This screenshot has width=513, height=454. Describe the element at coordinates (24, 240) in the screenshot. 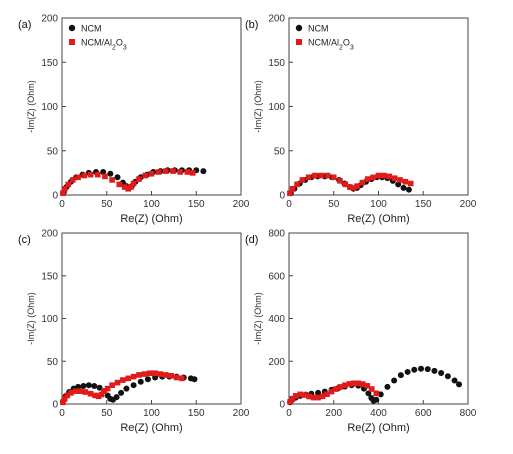

I see `panel-label: (c)` at that location.